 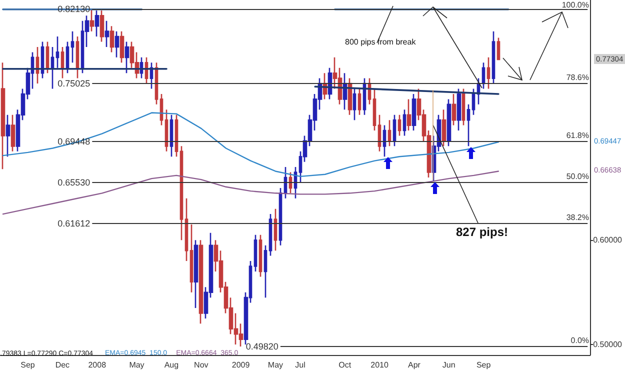 What do you see at coordinates (449, 365) in the screenshot?
I see `x-tick-label: Jun` at bounding box center [449, 365].